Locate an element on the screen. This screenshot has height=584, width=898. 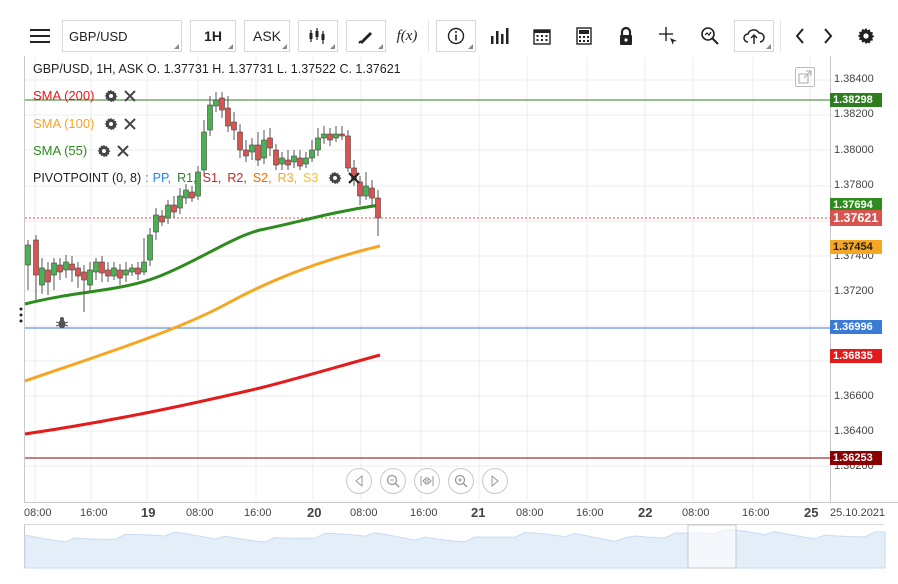
sma100-legend: SMA (100) is located at coordinates (85, 123).